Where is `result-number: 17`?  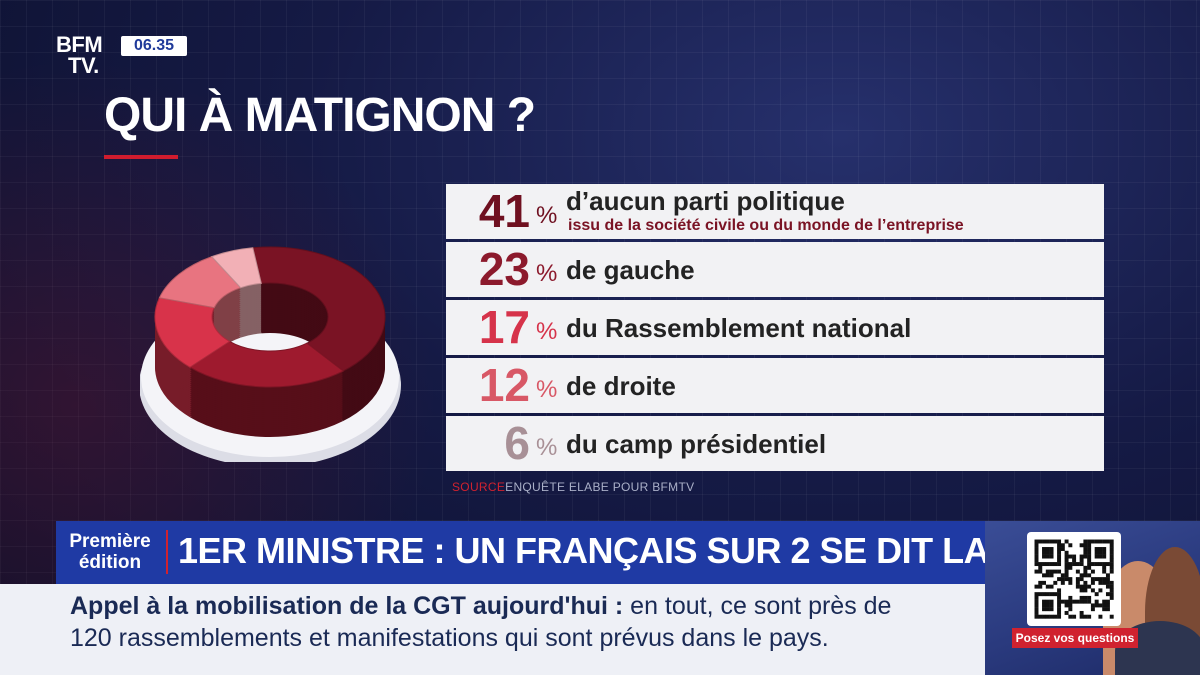
result-number: 17 is located at coordinates (504, 327).